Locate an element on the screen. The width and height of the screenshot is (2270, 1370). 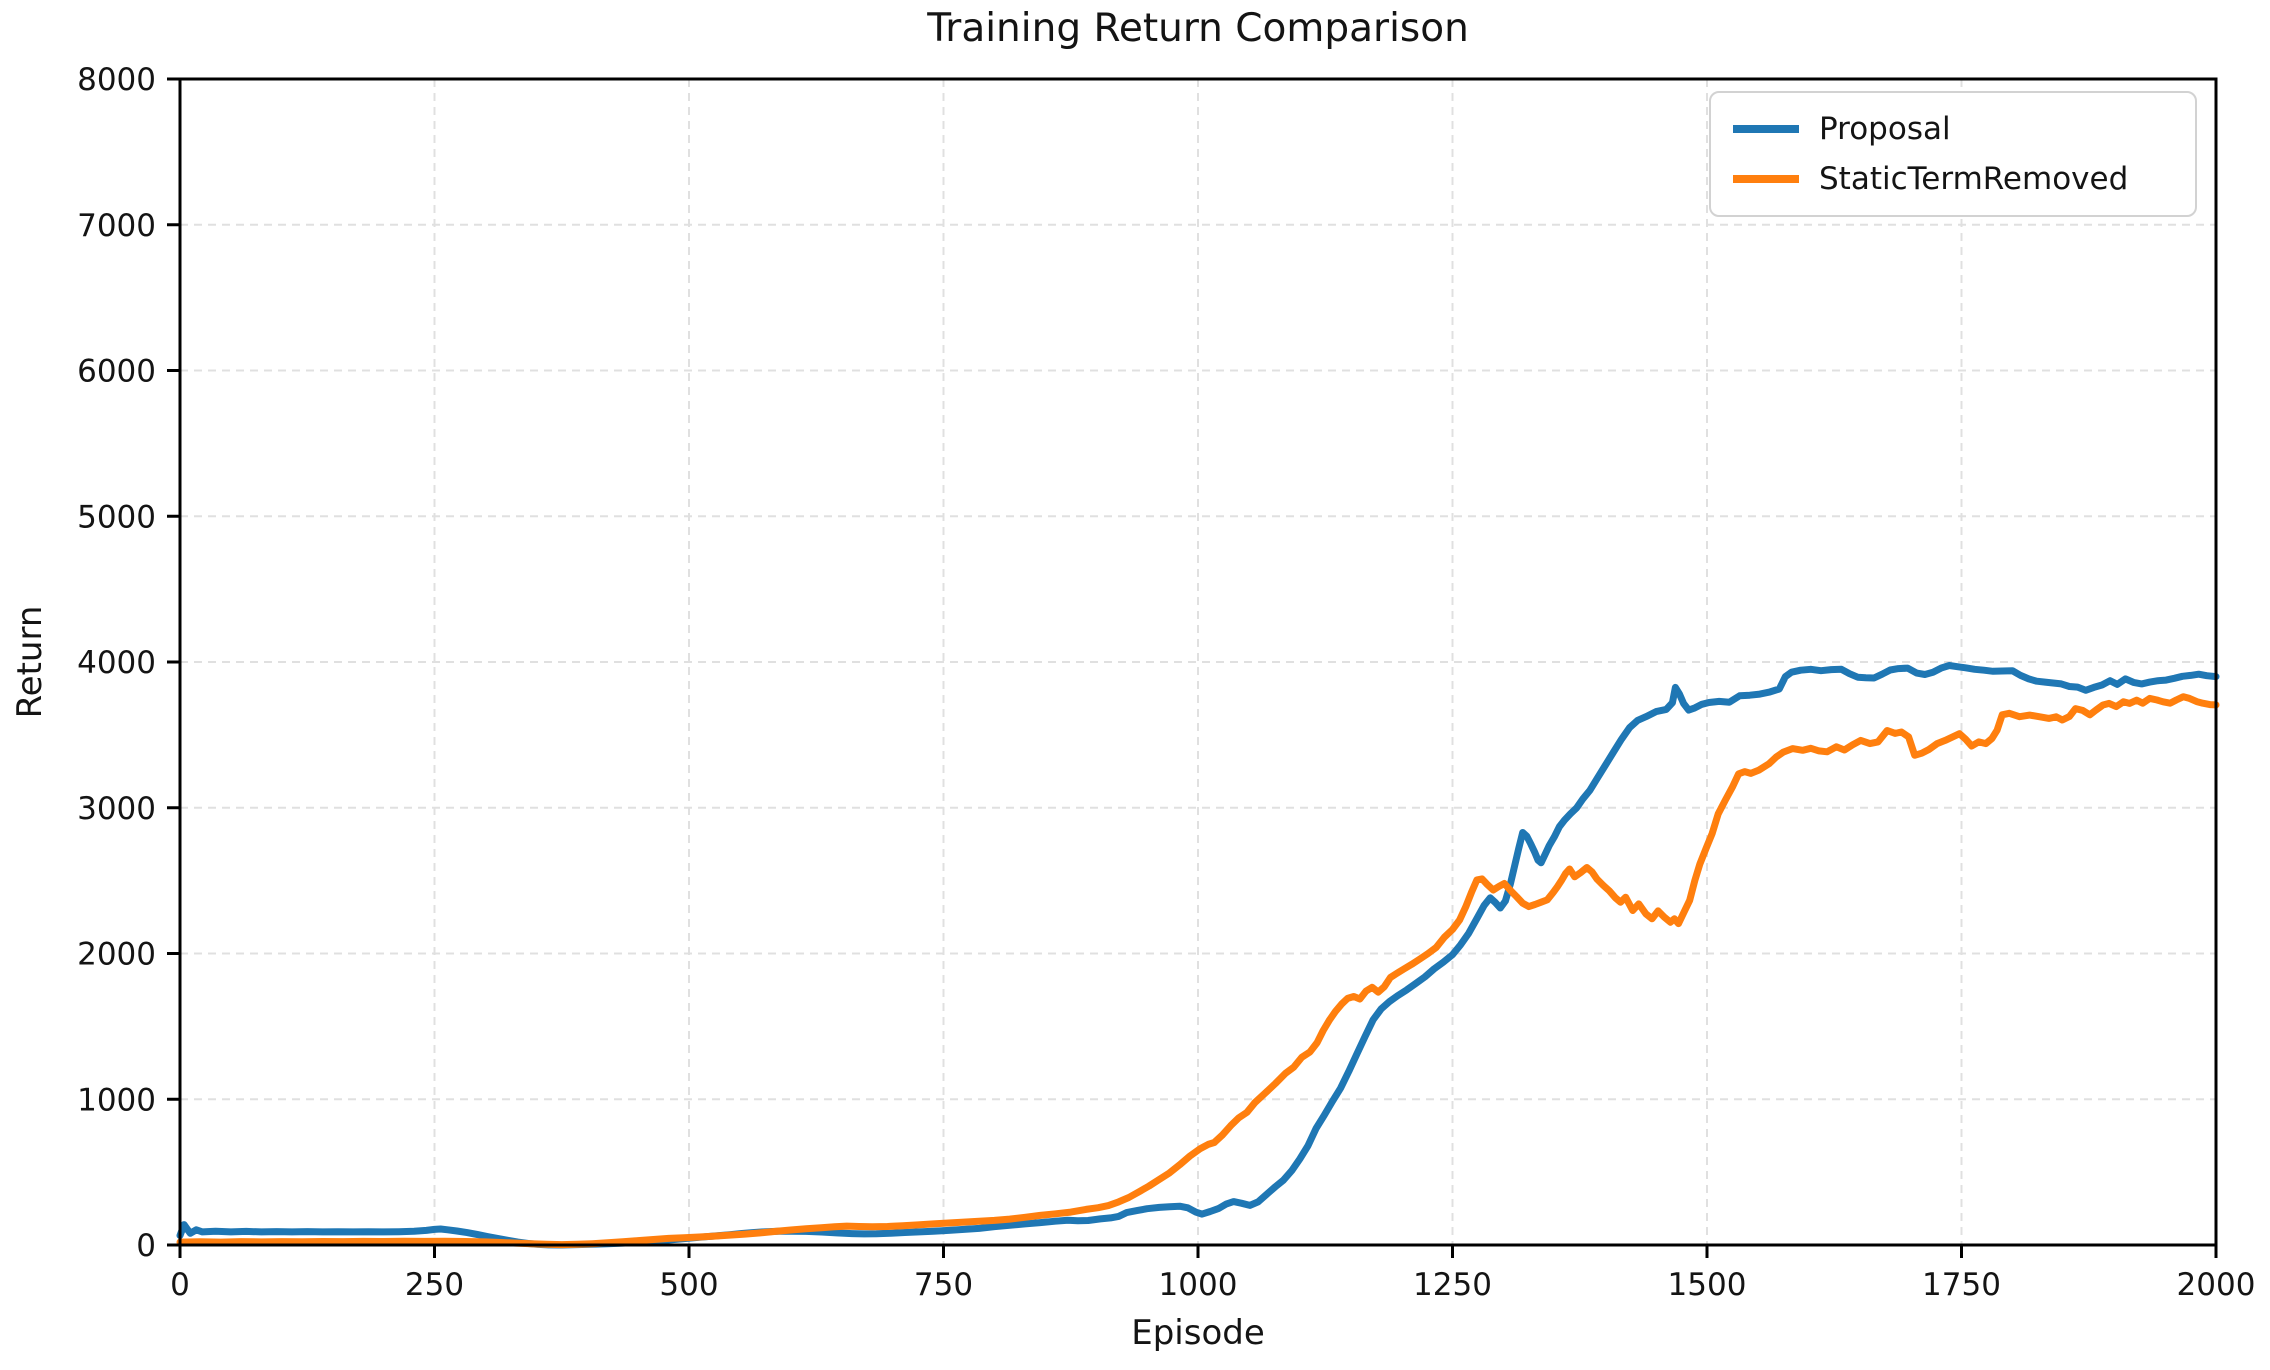
x-tick-label: 750 is located at coordinates (943, 1285).